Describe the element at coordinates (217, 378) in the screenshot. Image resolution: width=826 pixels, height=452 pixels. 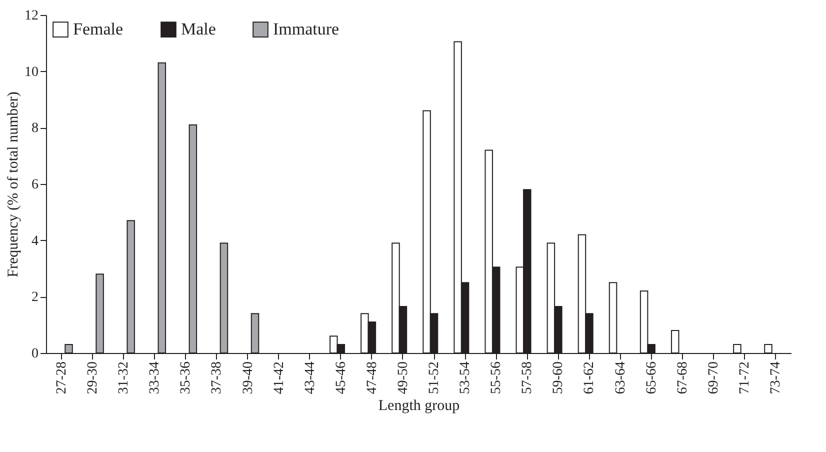
I see `x-tick-label: 37-38` at that location.